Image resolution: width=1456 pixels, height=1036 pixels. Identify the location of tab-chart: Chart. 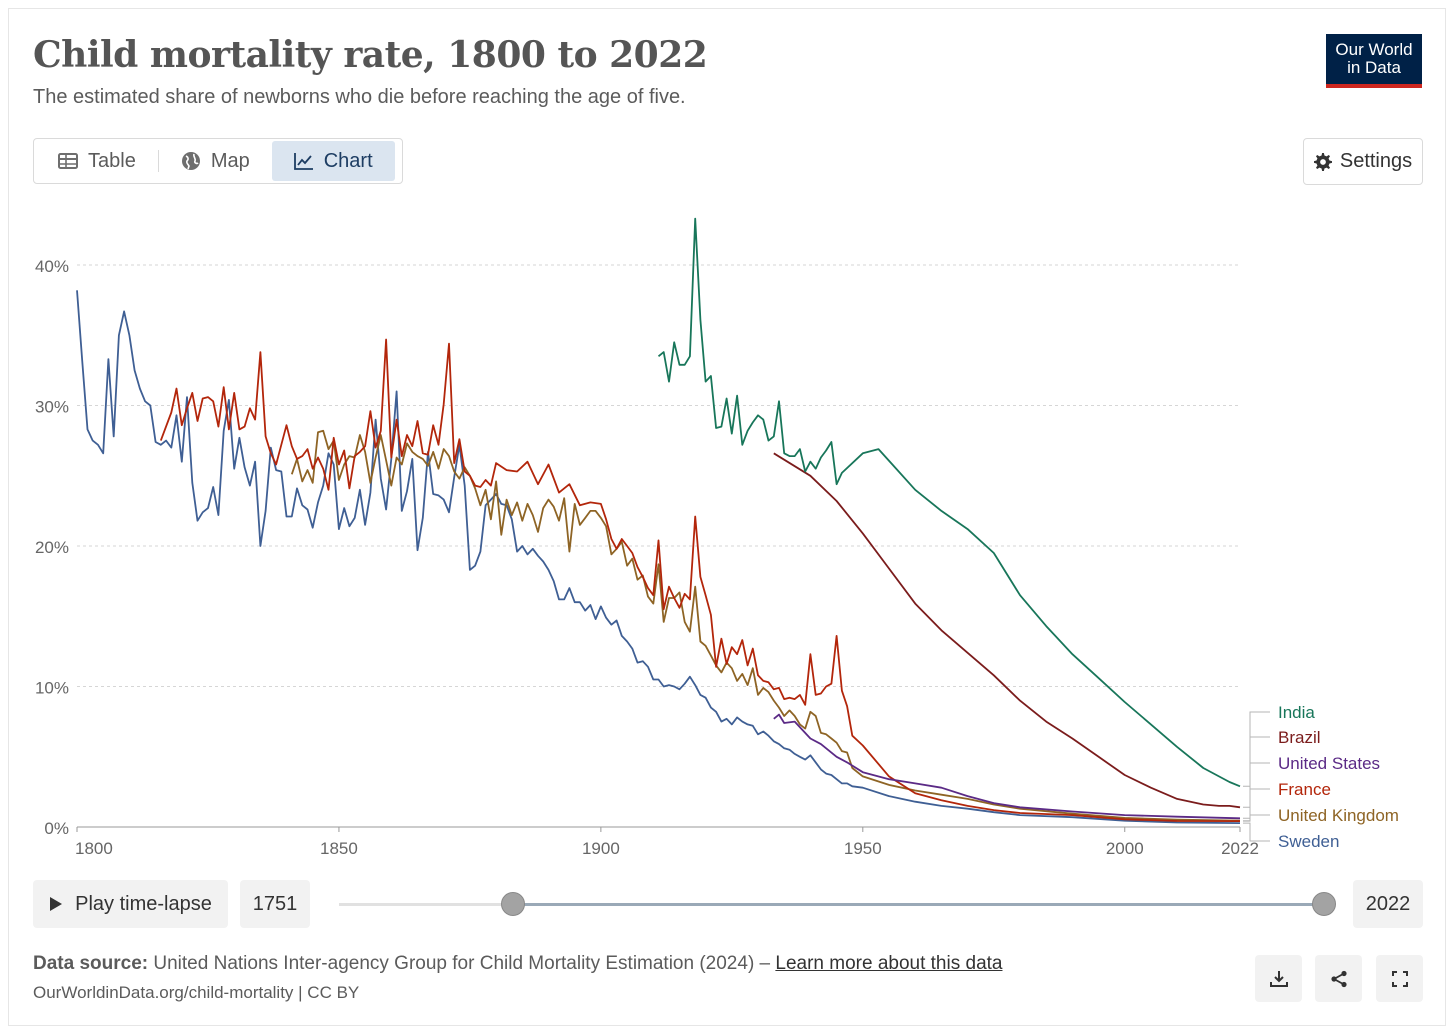
(333, 161).